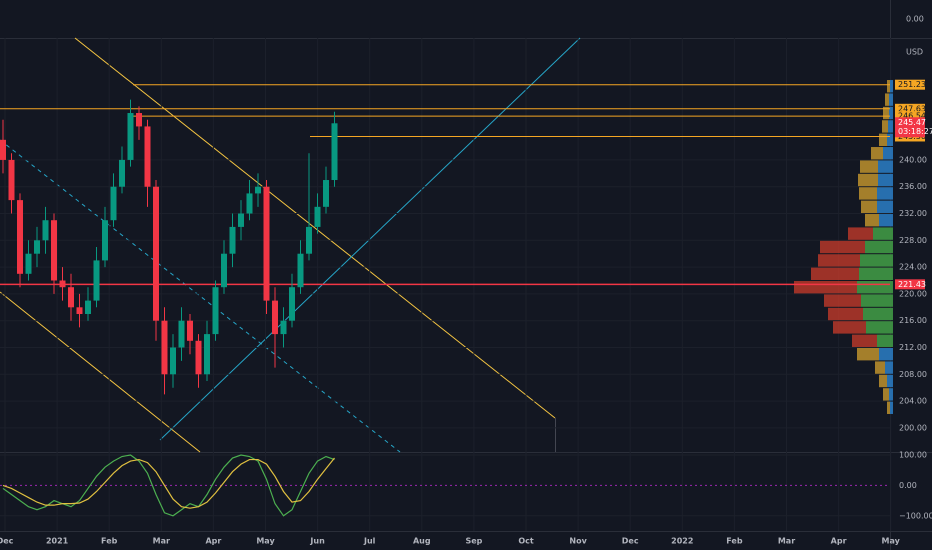 This screenshot has height=550, width=932. Describe the element at coordinates (913, 186) in the screenshot. I see `y-tick-label: 236.00` at that location.